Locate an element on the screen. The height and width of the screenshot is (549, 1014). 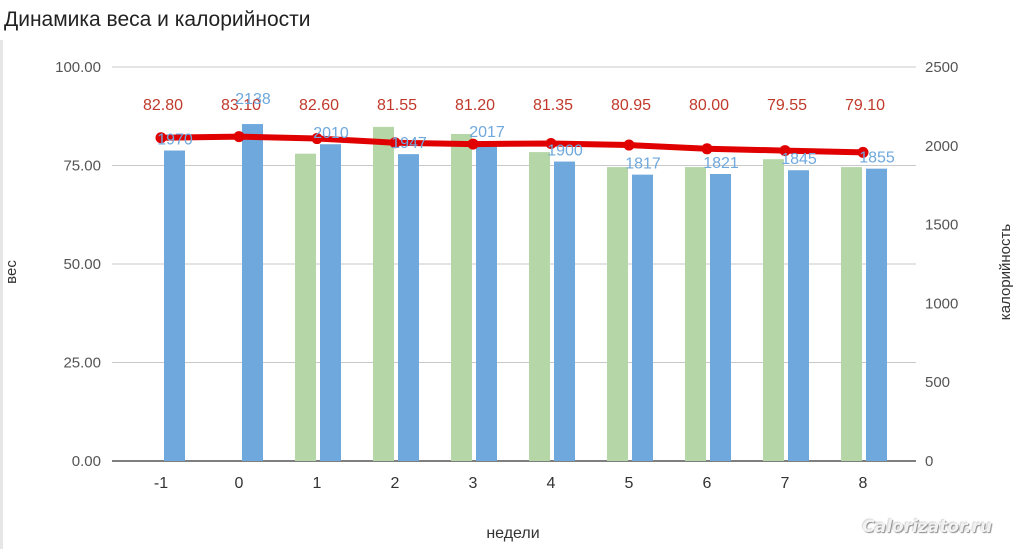
calorie-data-label: 1855 is located at coordinates (877, 158).